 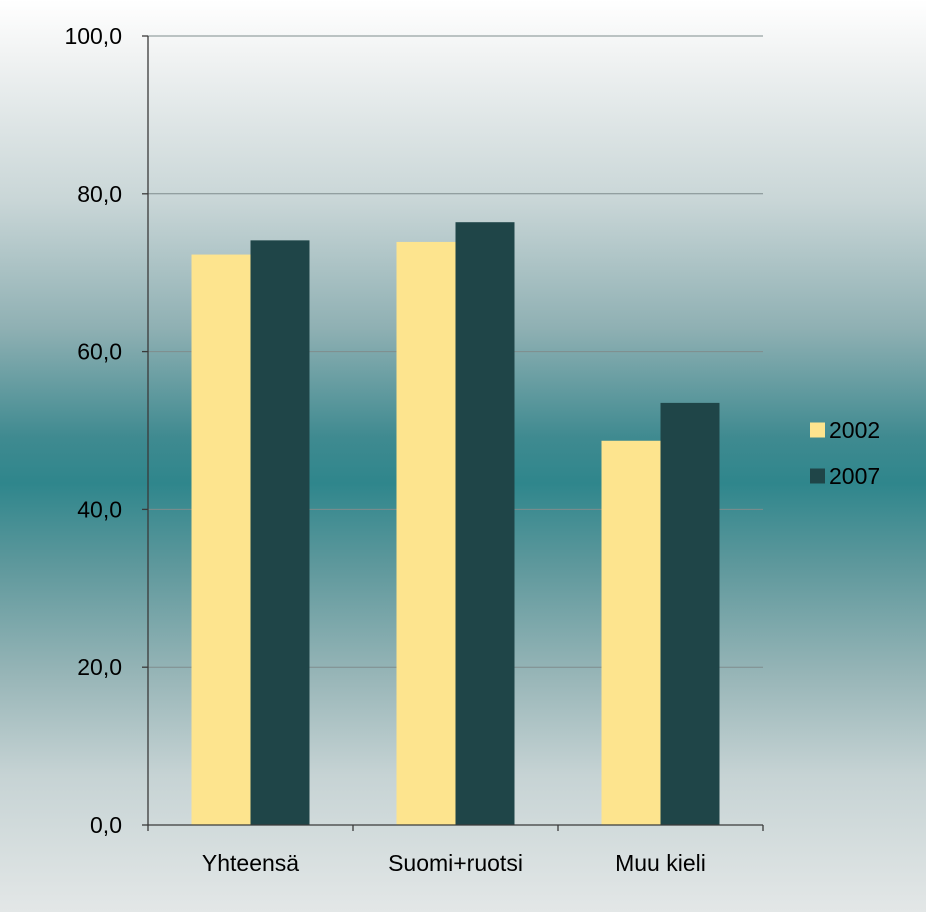 What do you see at coordinates (99, 509) in the screenshot?
I see `y-tick-label: 40,0` at bounding box center [99, 509].